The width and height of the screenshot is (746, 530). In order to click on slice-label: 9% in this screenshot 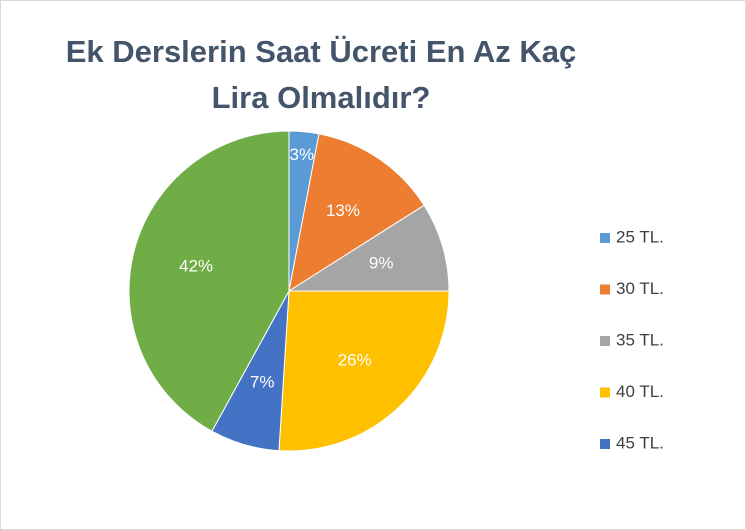, I will do `click(381, 263)`.